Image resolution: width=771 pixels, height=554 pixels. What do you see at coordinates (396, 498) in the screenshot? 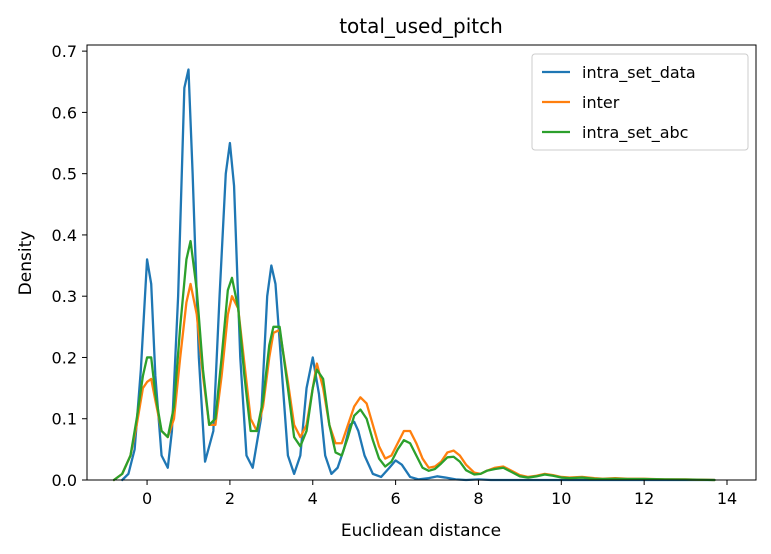
I see `x-tick-label: 6` at bounding box center [396, 498].